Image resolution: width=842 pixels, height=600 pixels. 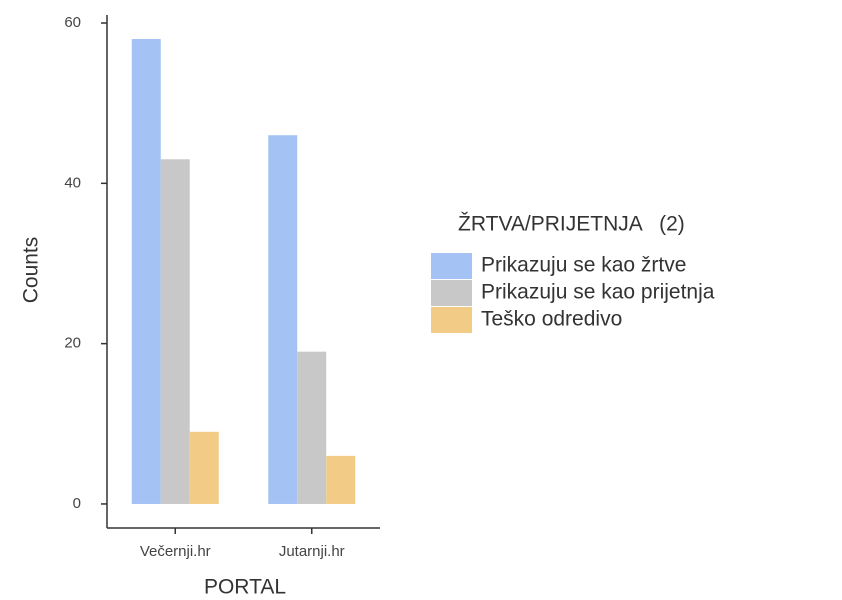 What do you see at coordinates (583, 265) in the screenshot?
I see `legend-label: Prikazuju se kao žrtve` at bounding box center [583, 265].